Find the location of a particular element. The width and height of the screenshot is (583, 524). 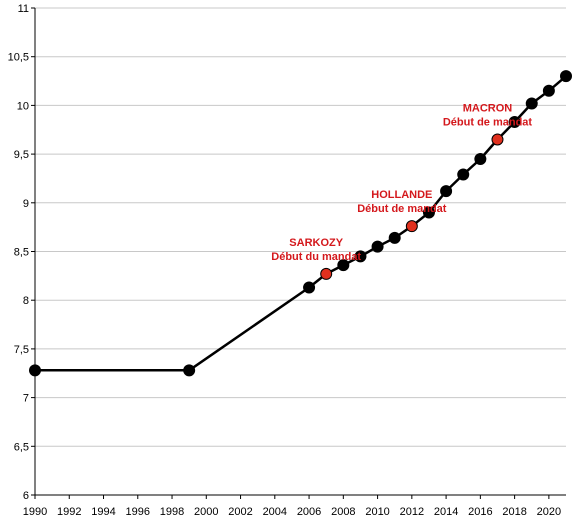

x-tick-label: 2020 is located at coordinates (549, 512).